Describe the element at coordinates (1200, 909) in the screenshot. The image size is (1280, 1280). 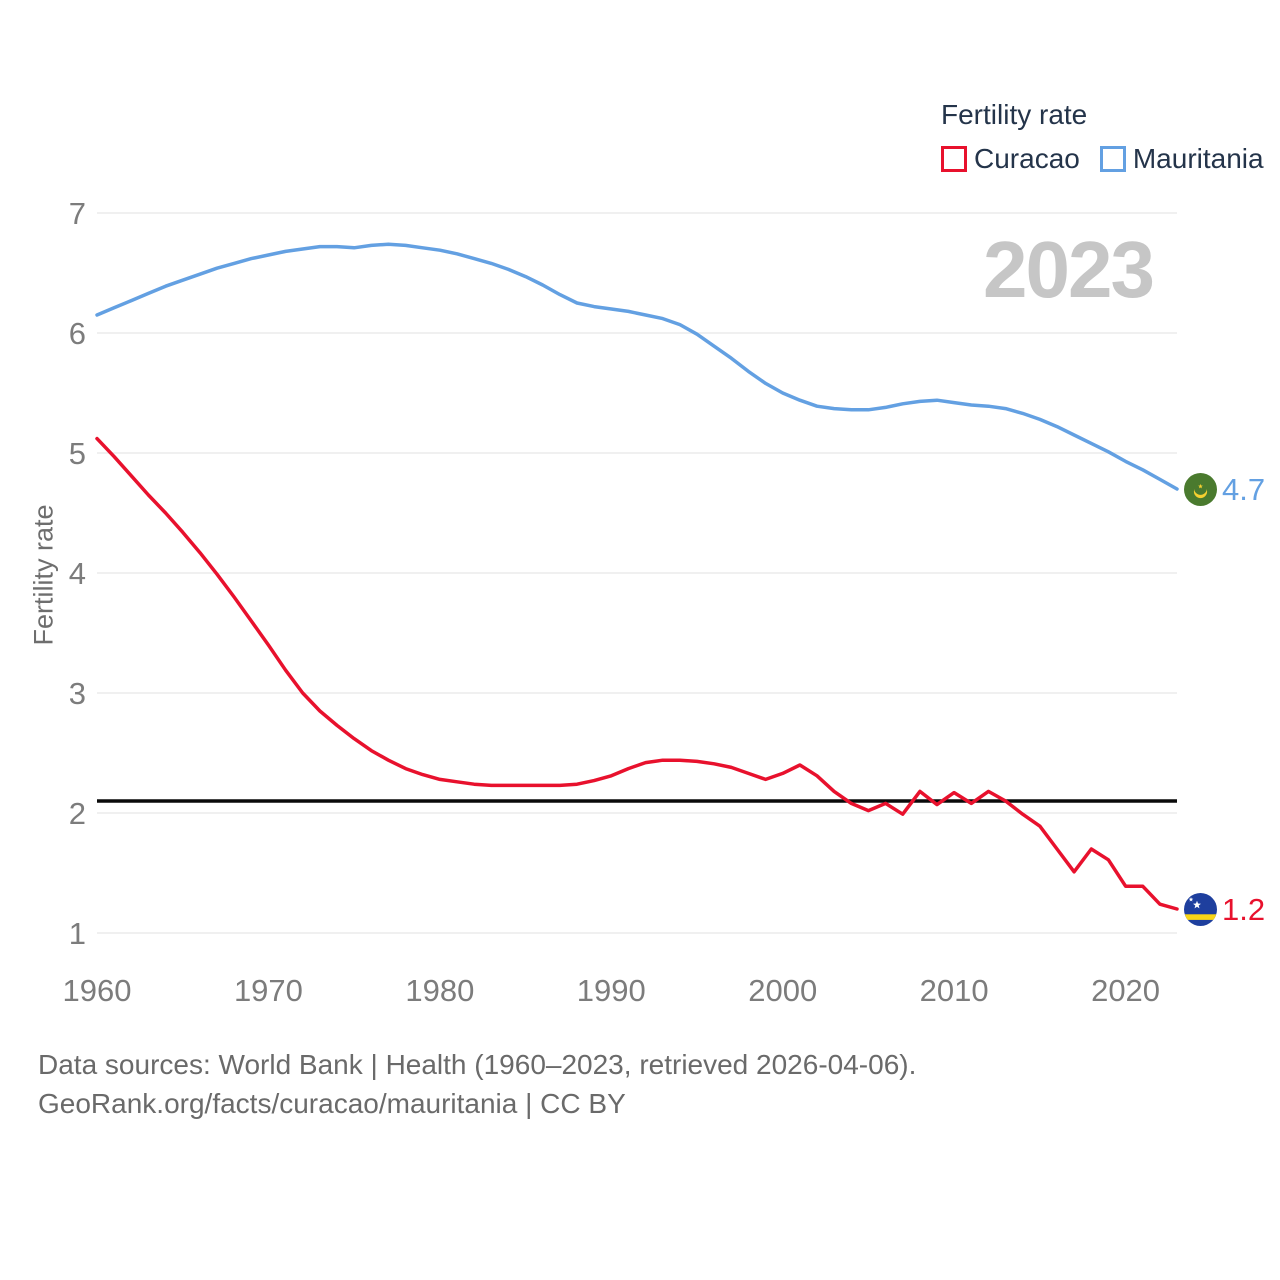
I see `curacao-flag-icon` at that location.